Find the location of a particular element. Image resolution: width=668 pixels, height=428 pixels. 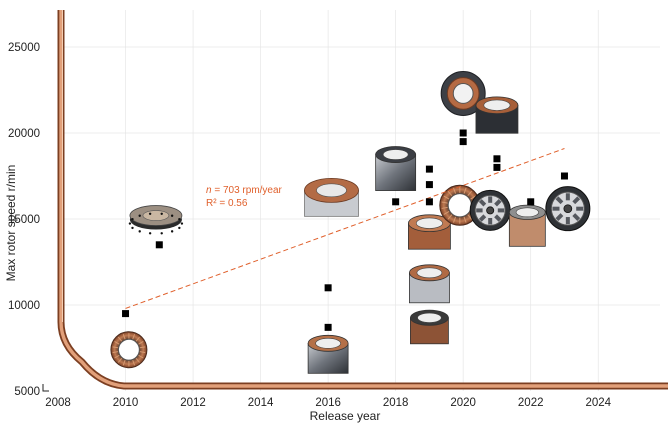

housing-bore is located at coordinates (463, 93).